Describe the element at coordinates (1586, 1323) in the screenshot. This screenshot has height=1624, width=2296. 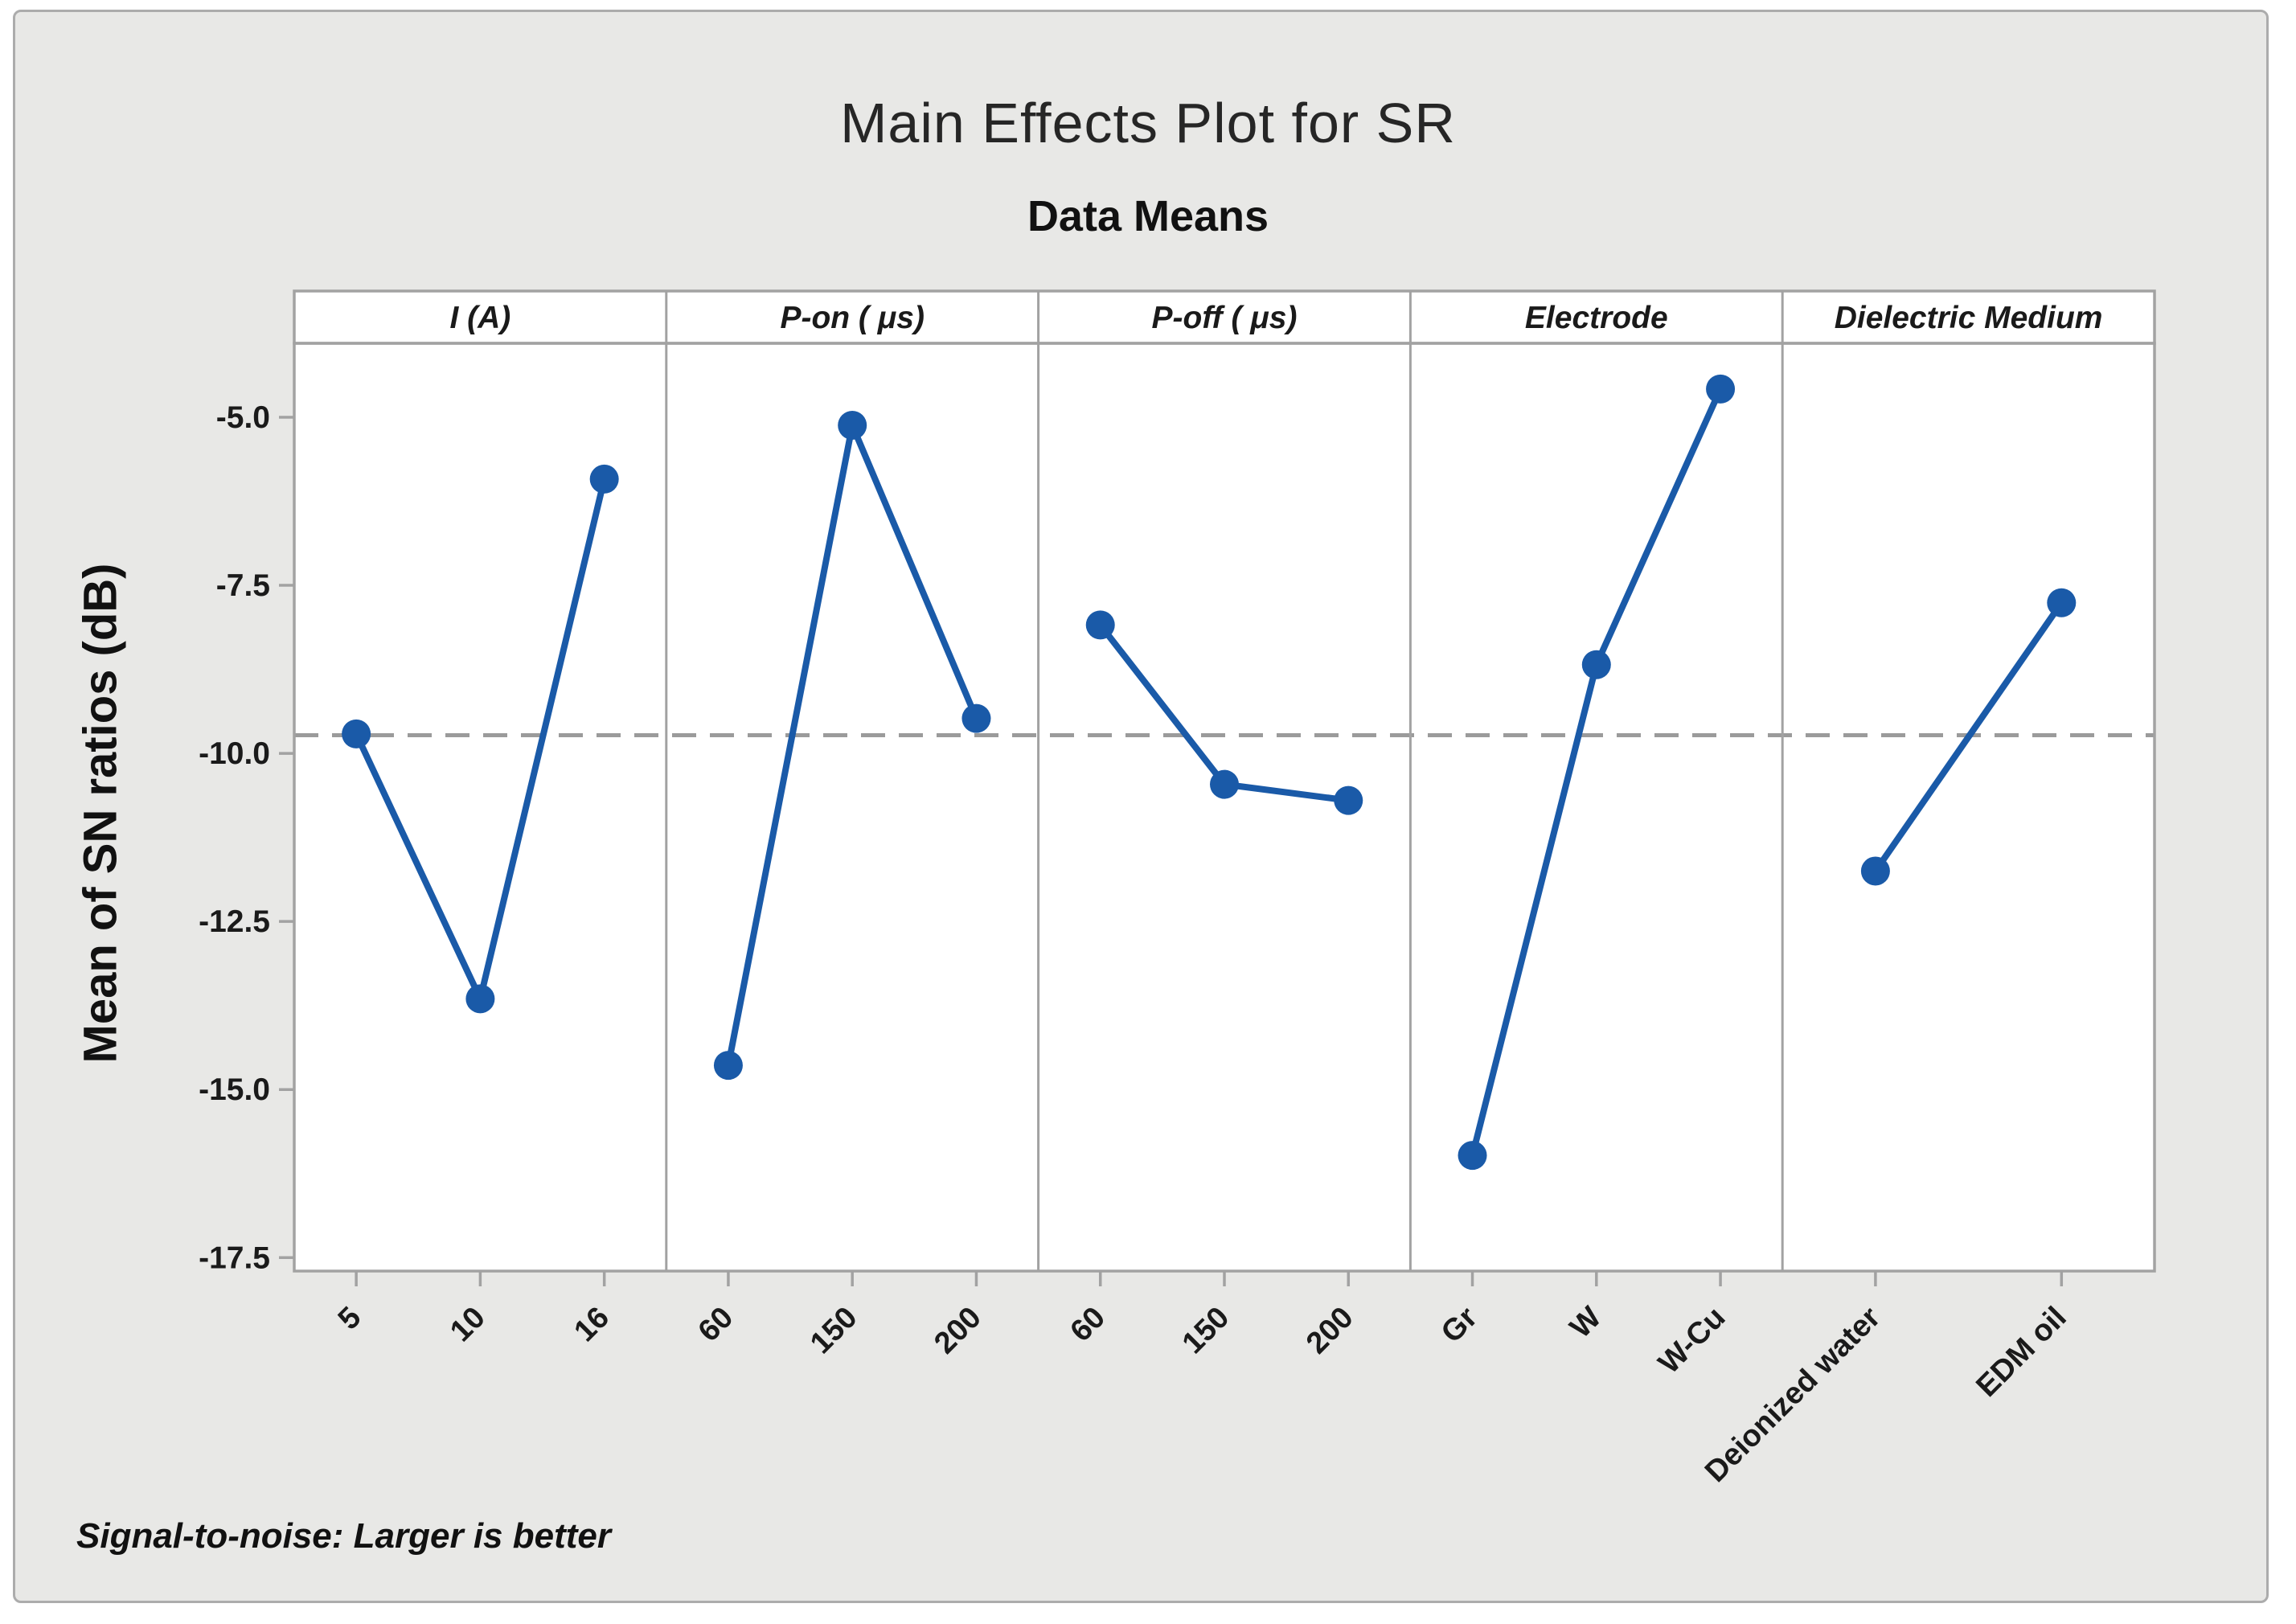
I see `x-tick-label: W` at that location.